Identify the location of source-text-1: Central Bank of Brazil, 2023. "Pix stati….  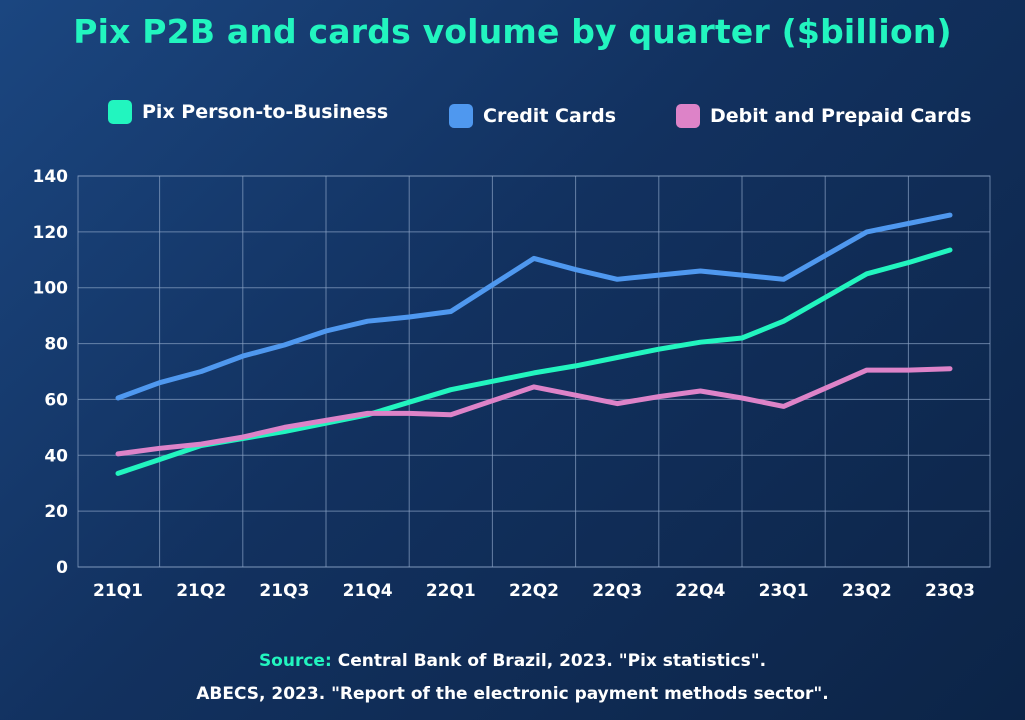
(552, 661).